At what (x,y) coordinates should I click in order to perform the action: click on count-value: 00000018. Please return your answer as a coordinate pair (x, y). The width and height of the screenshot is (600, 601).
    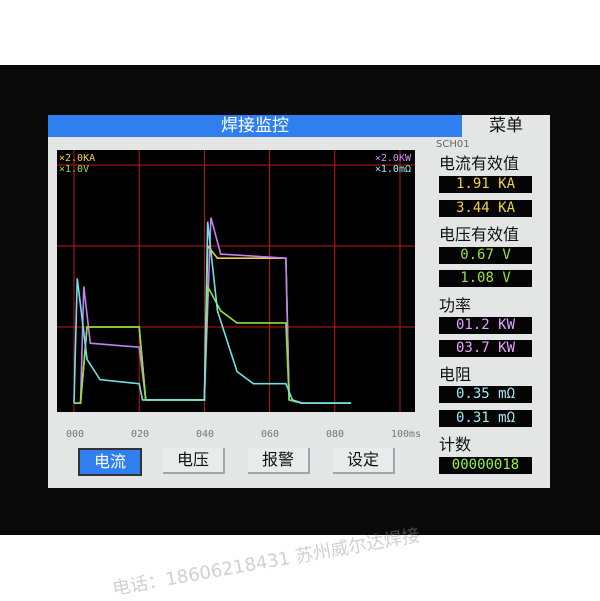
    Looking at the image, I should click on (485, 465).